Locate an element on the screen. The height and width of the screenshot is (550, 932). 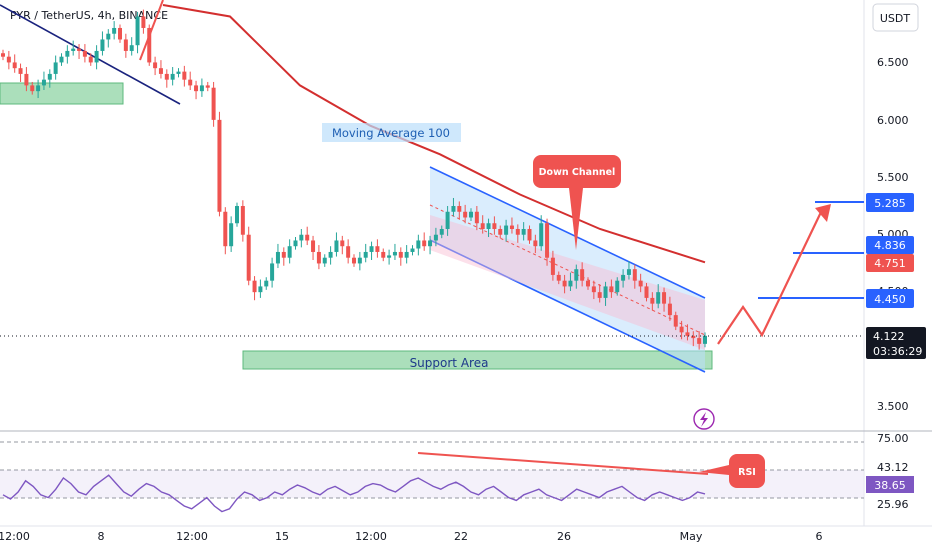
rsi-callout-label: RSI is located at coordinates (747, 472).